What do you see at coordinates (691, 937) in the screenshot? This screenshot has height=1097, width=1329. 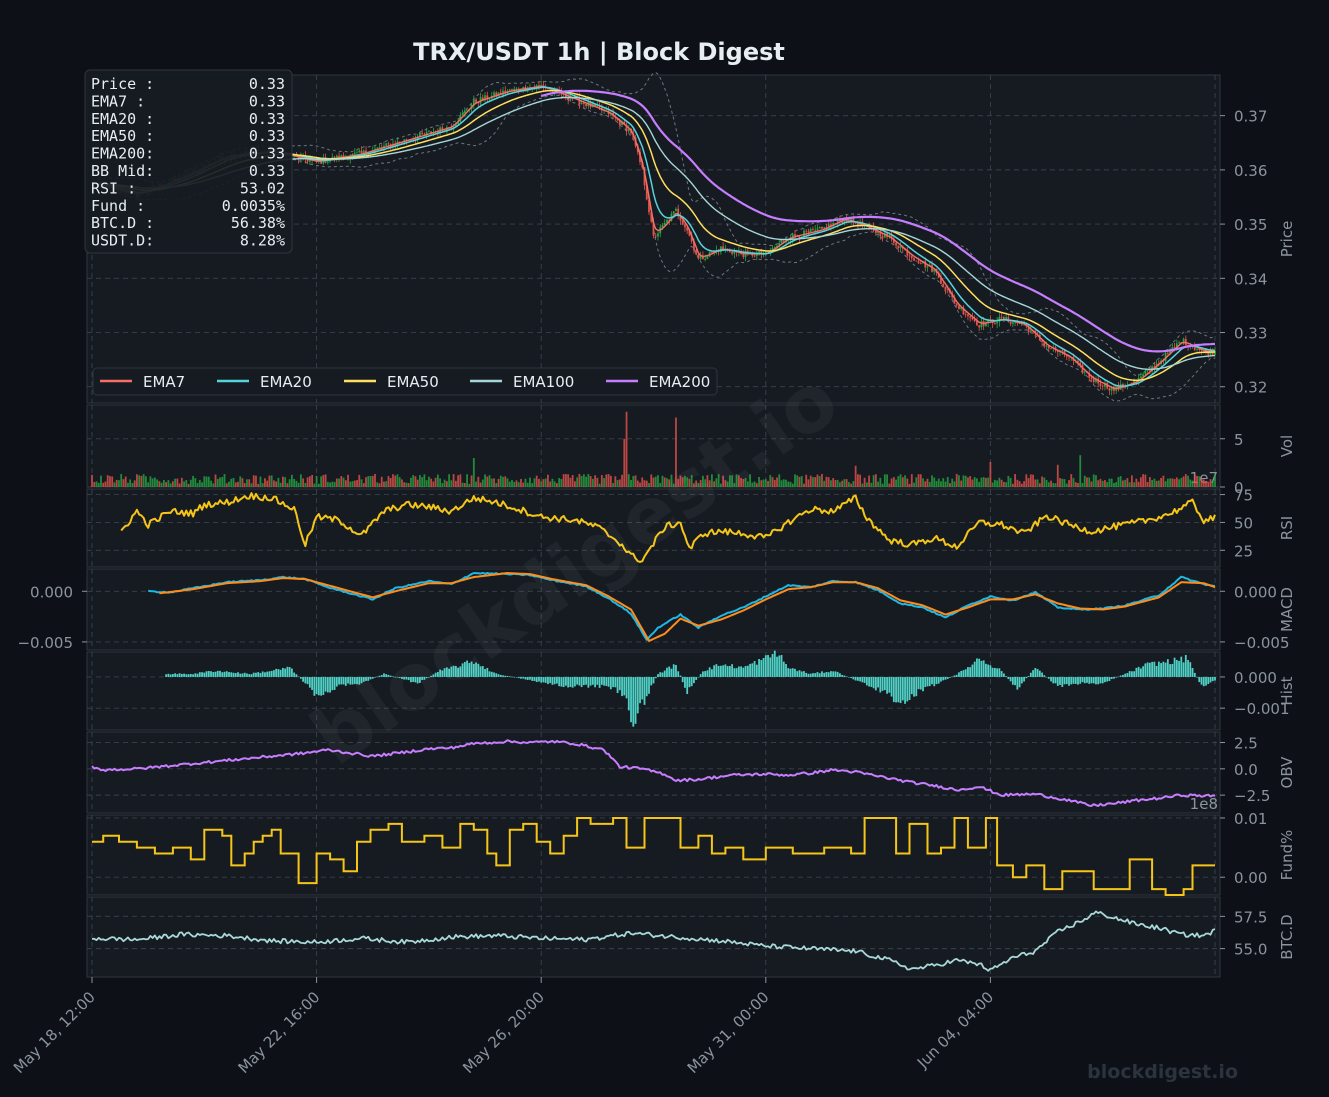 I see `panel-btcd: 57.5 55.0 BTC.D` at bounding box center [691, 937].